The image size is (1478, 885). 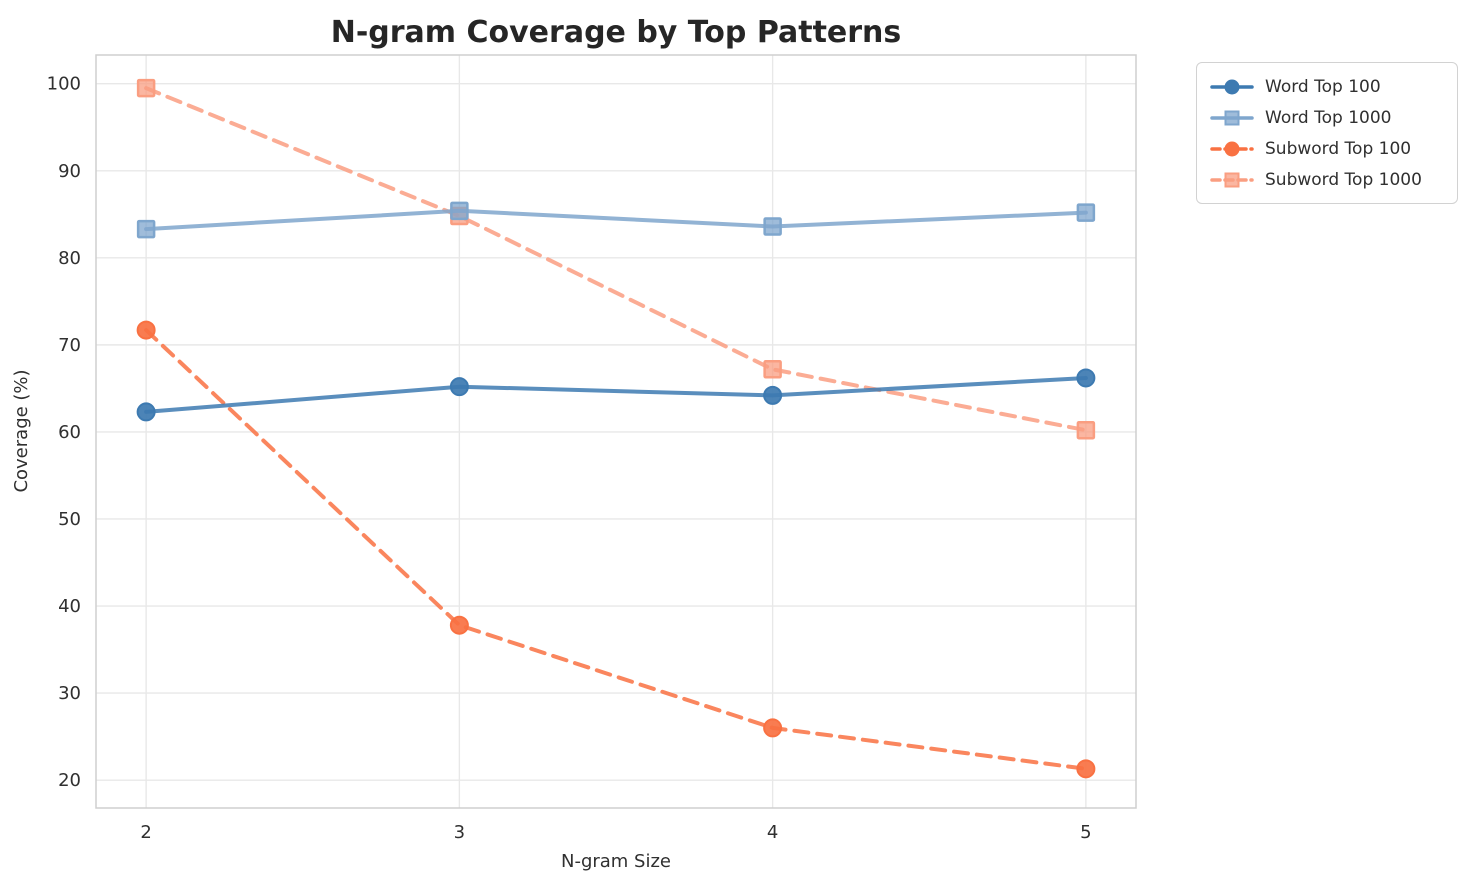 I want to click on y-tick-label: 50, so click(x=69, y=519).